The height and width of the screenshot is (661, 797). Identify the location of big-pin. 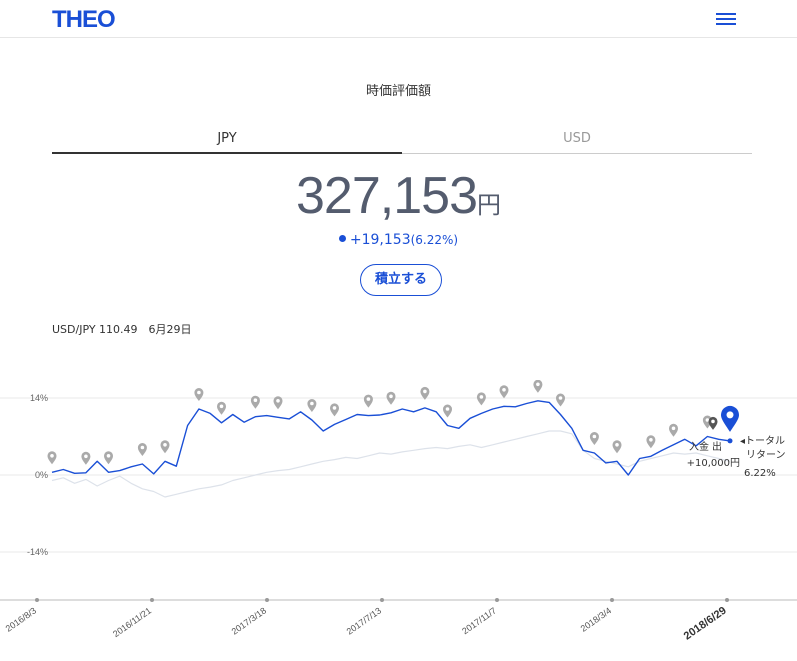
(730, 418).